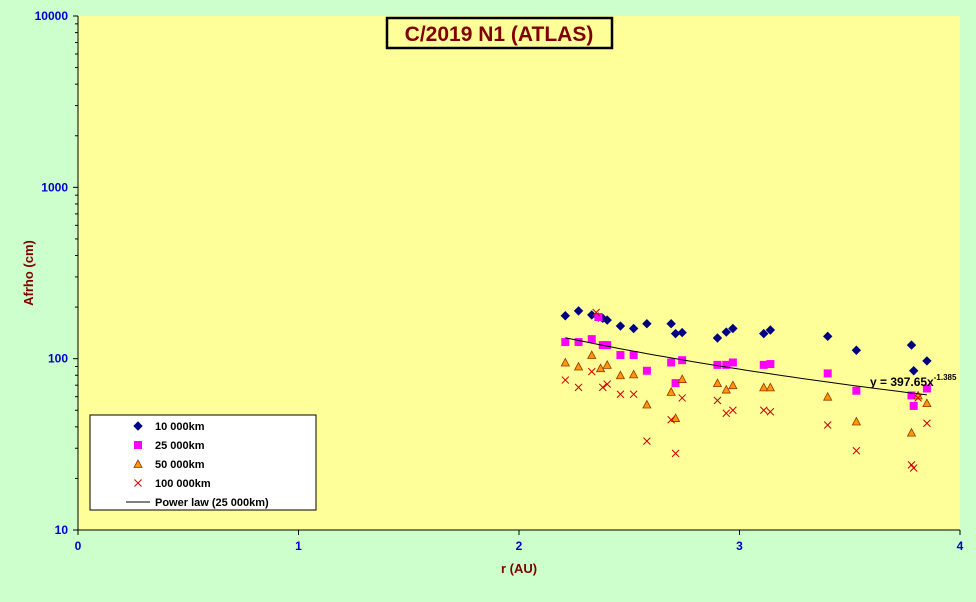 This screenshot has height=602, width=976. Describe the element at coordinates (902, 382) in the screenshot. I see `equation-base: y = 397.65x` at that location.